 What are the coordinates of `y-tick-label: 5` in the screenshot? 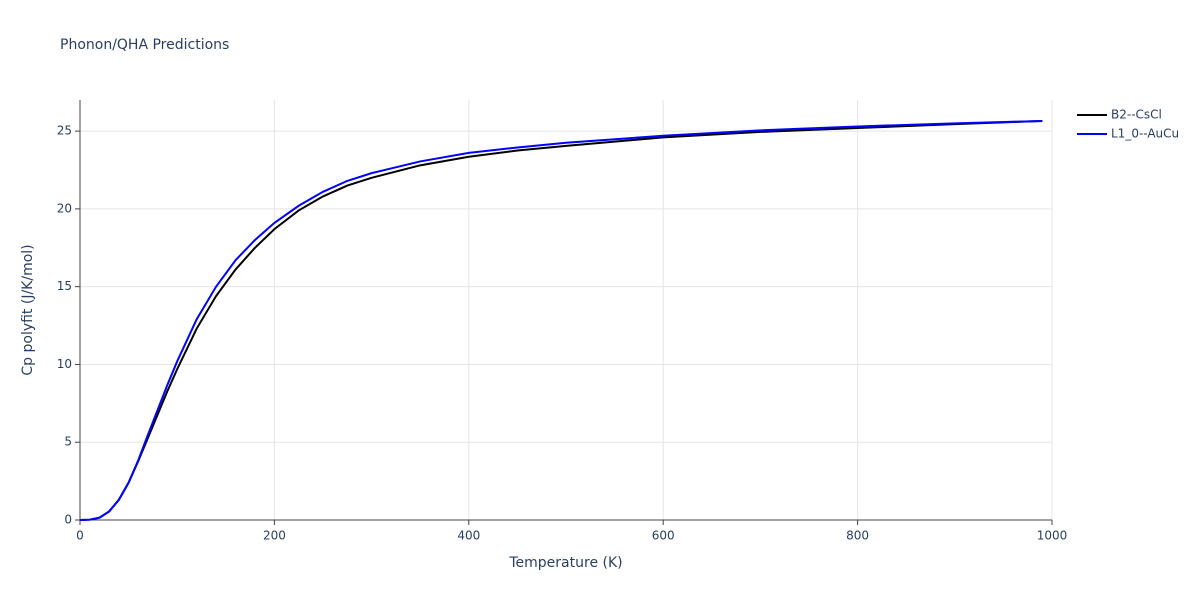 It's located at (68, 442).